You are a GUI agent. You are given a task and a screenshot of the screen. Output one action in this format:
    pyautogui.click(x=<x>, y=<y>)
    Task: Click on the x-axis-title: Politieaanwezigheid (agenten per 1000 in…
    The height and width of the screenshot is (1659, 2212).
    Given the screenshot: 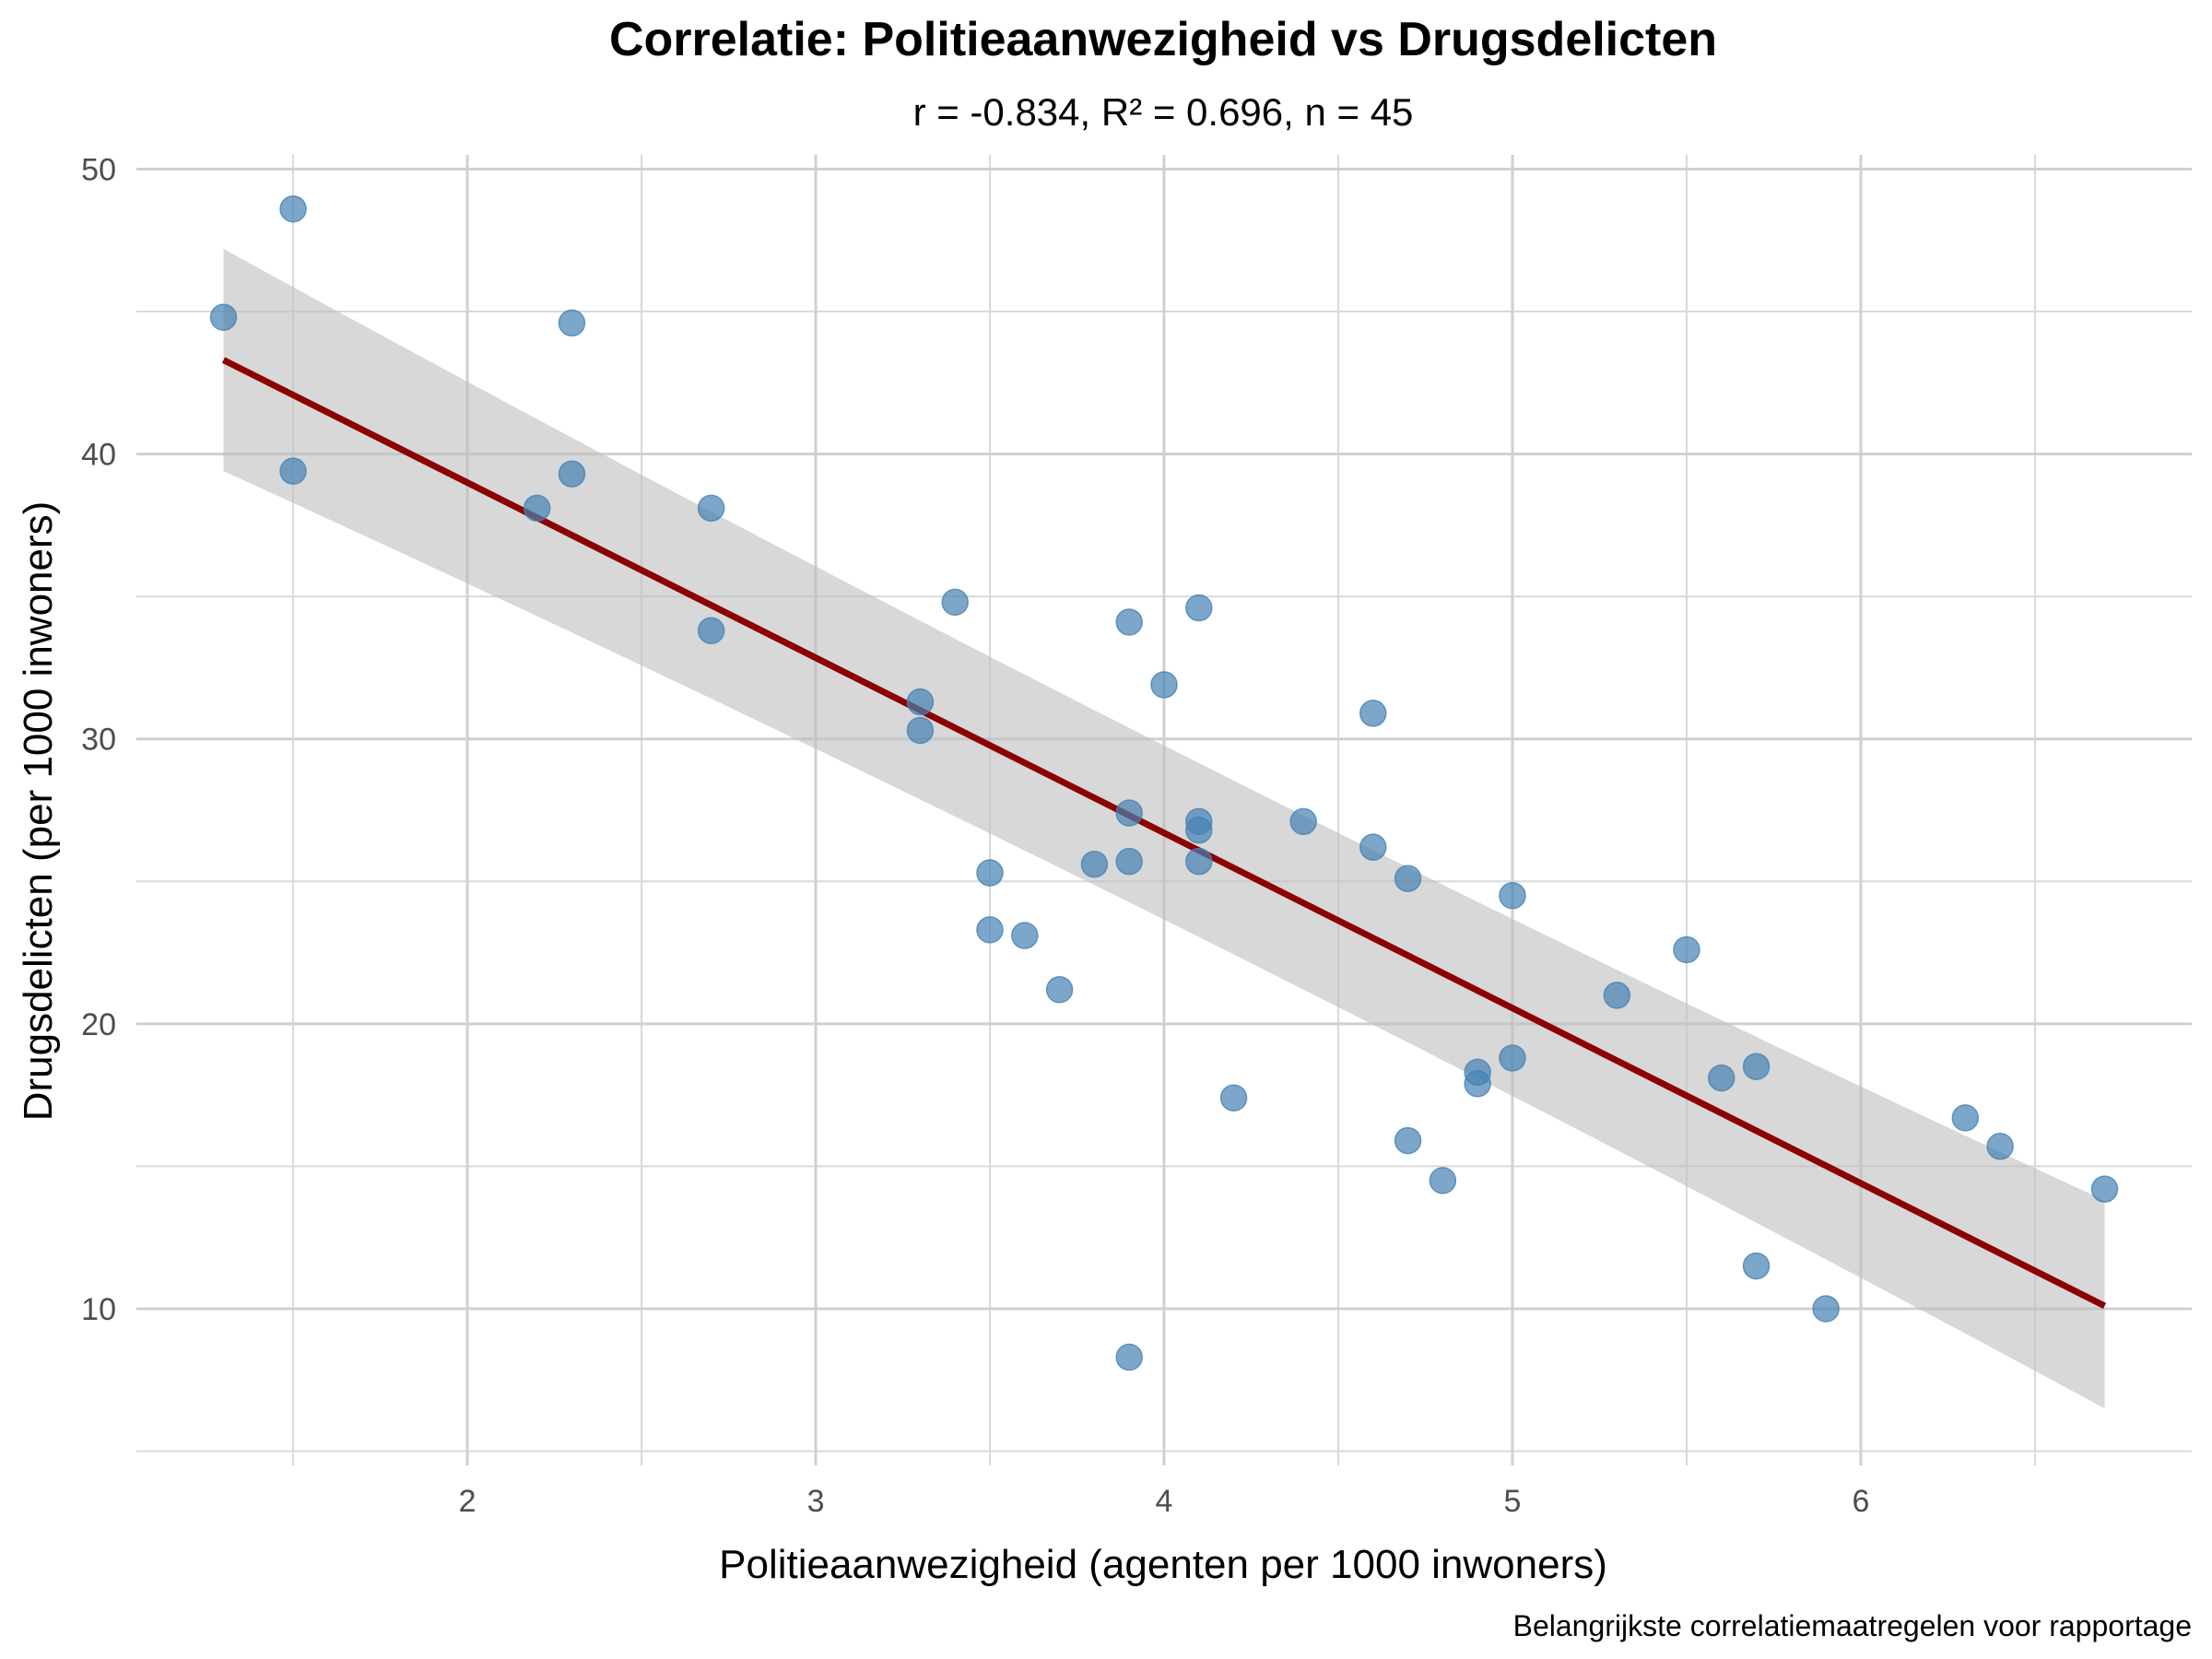 What is the action you would take?
    pyautogui.click(x=1163, y=1564)
    